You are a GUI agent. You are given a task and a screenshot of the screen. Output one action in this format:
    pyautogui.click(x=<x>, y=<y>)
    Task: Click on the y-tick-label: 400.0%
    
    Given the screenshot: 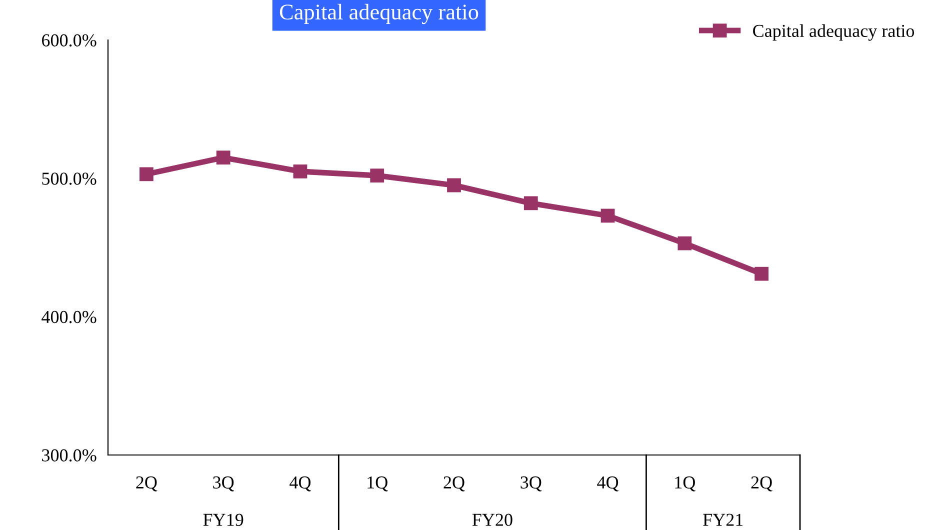 What is the action you would take?
    pyautogui.click(x=69, y=317)
    